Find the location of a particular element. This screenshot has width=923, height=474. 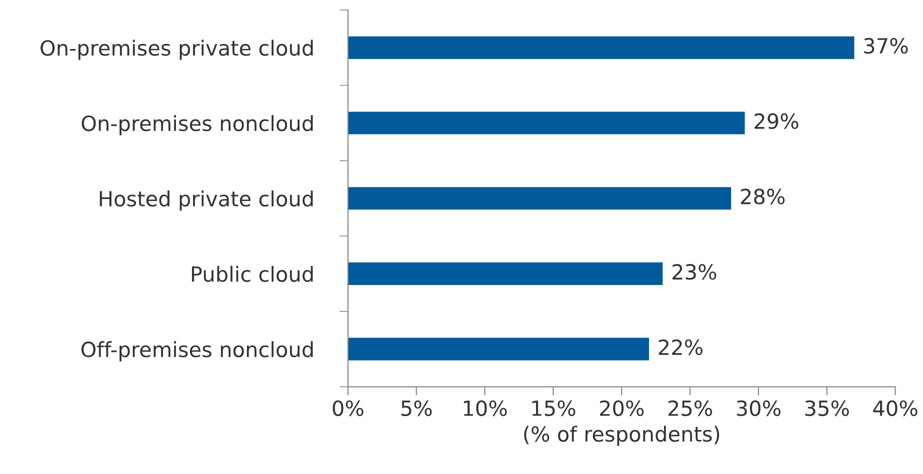

data-label: 29% is located at coordinates (776, 121).